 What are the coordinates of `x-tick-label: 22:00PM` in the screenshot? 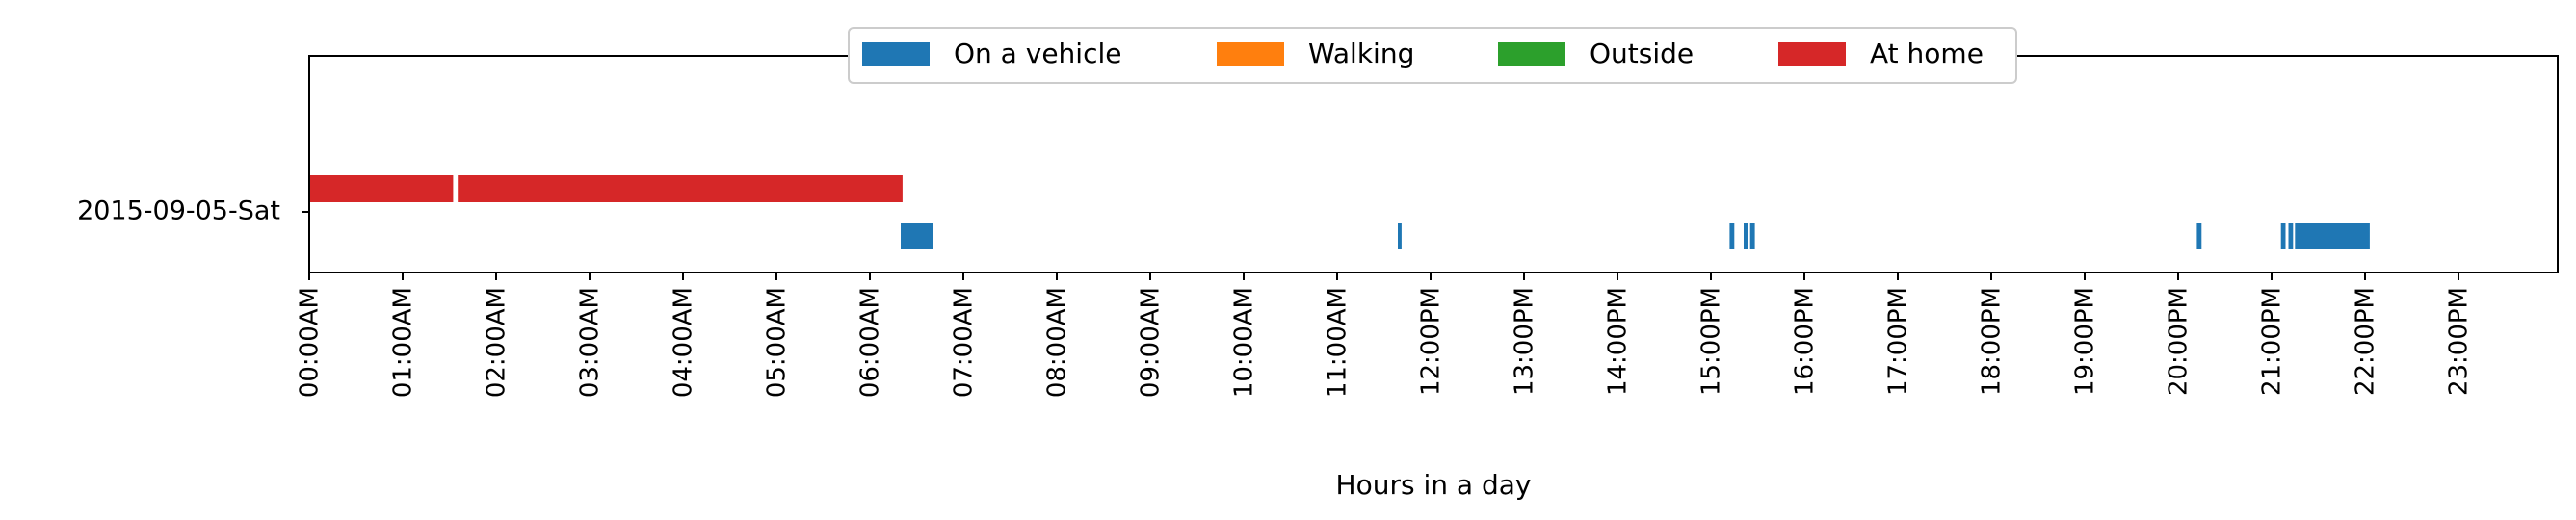 It's located at (2366, 341).